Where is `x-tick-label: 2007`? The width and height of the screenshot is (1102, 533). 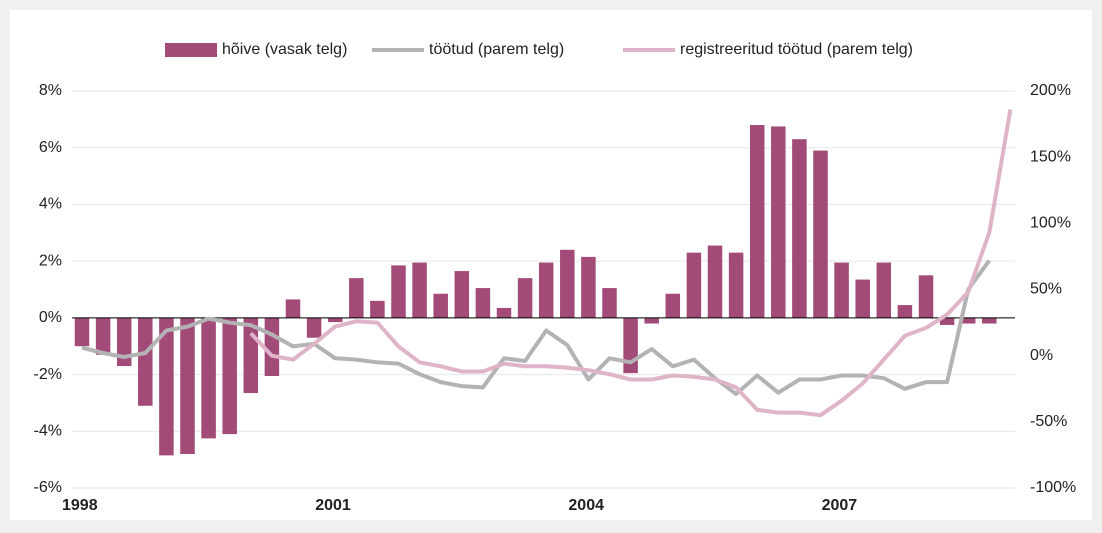
x-tick-label: 2007 is located at coordinates (840, 505).